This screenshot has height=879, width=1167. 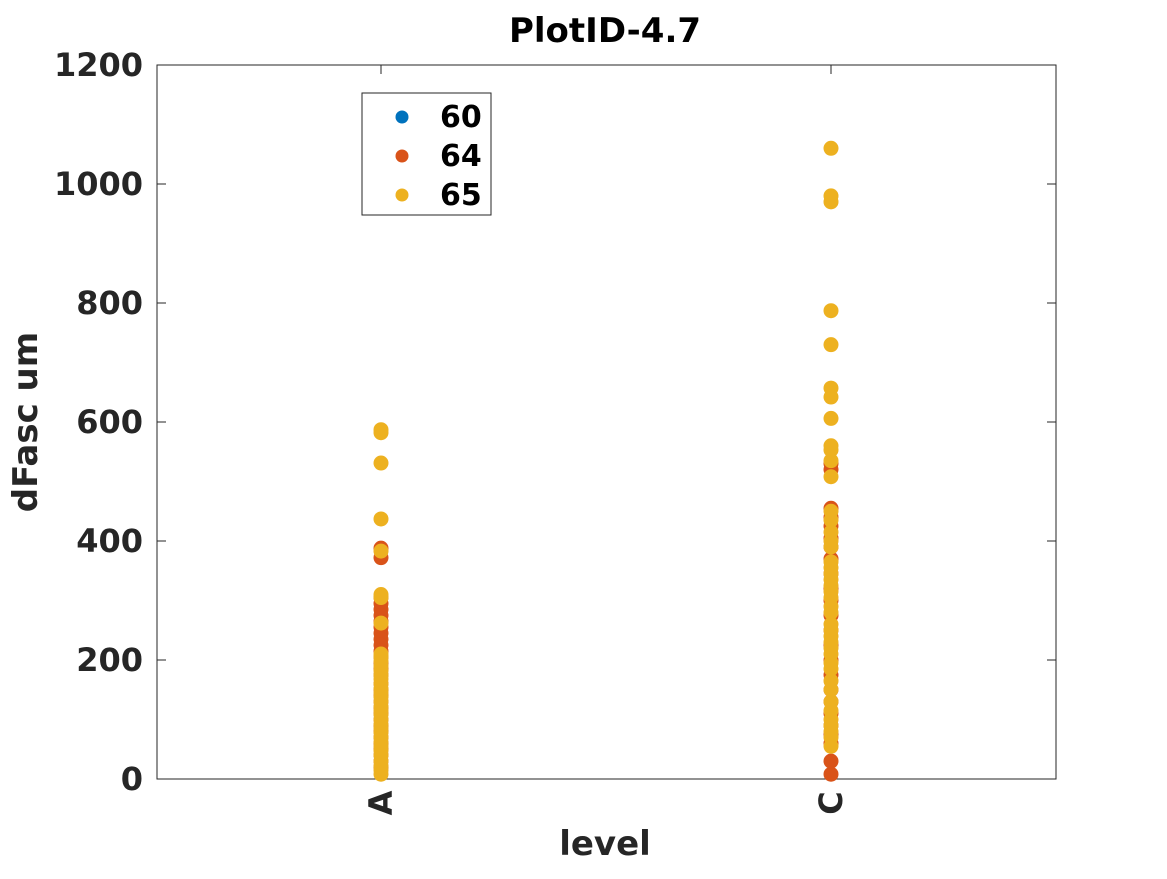 I want to click on y-tick-label: 0, so click(x=132, y=779).